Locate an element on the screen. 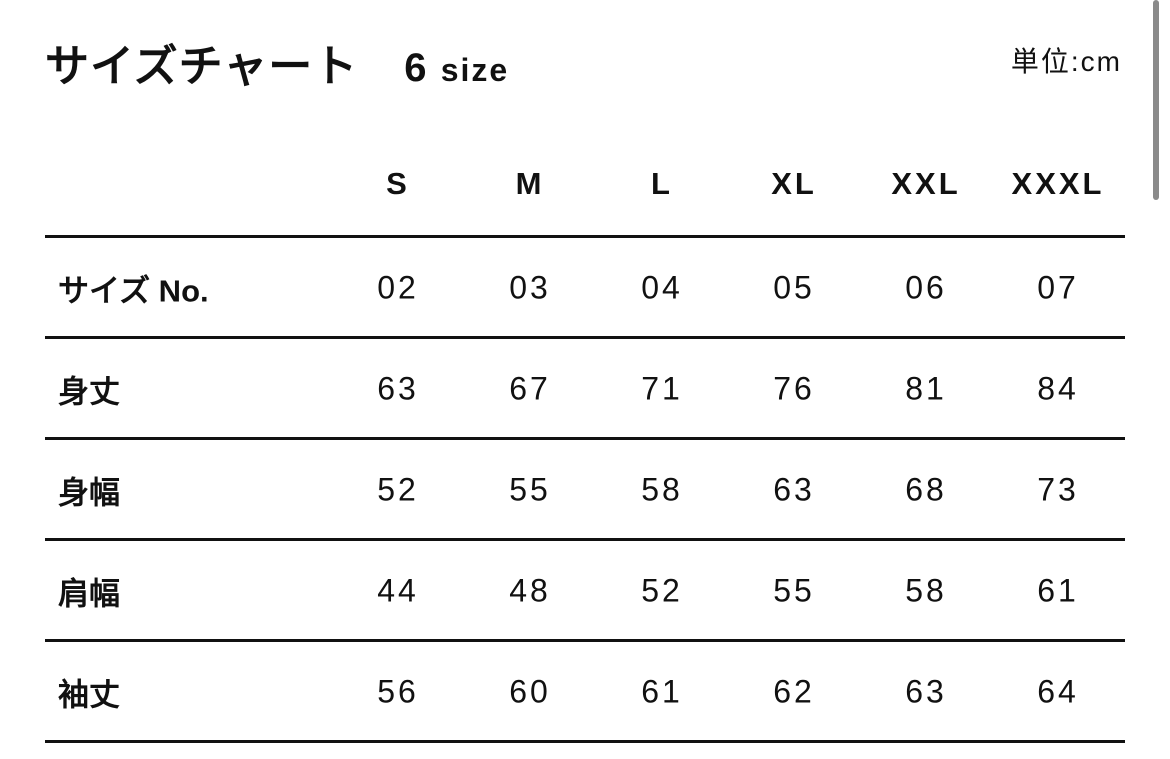 This screenshot has width=1170, height=759. row-label: 肩幅 is located at coordinates (89, 594).